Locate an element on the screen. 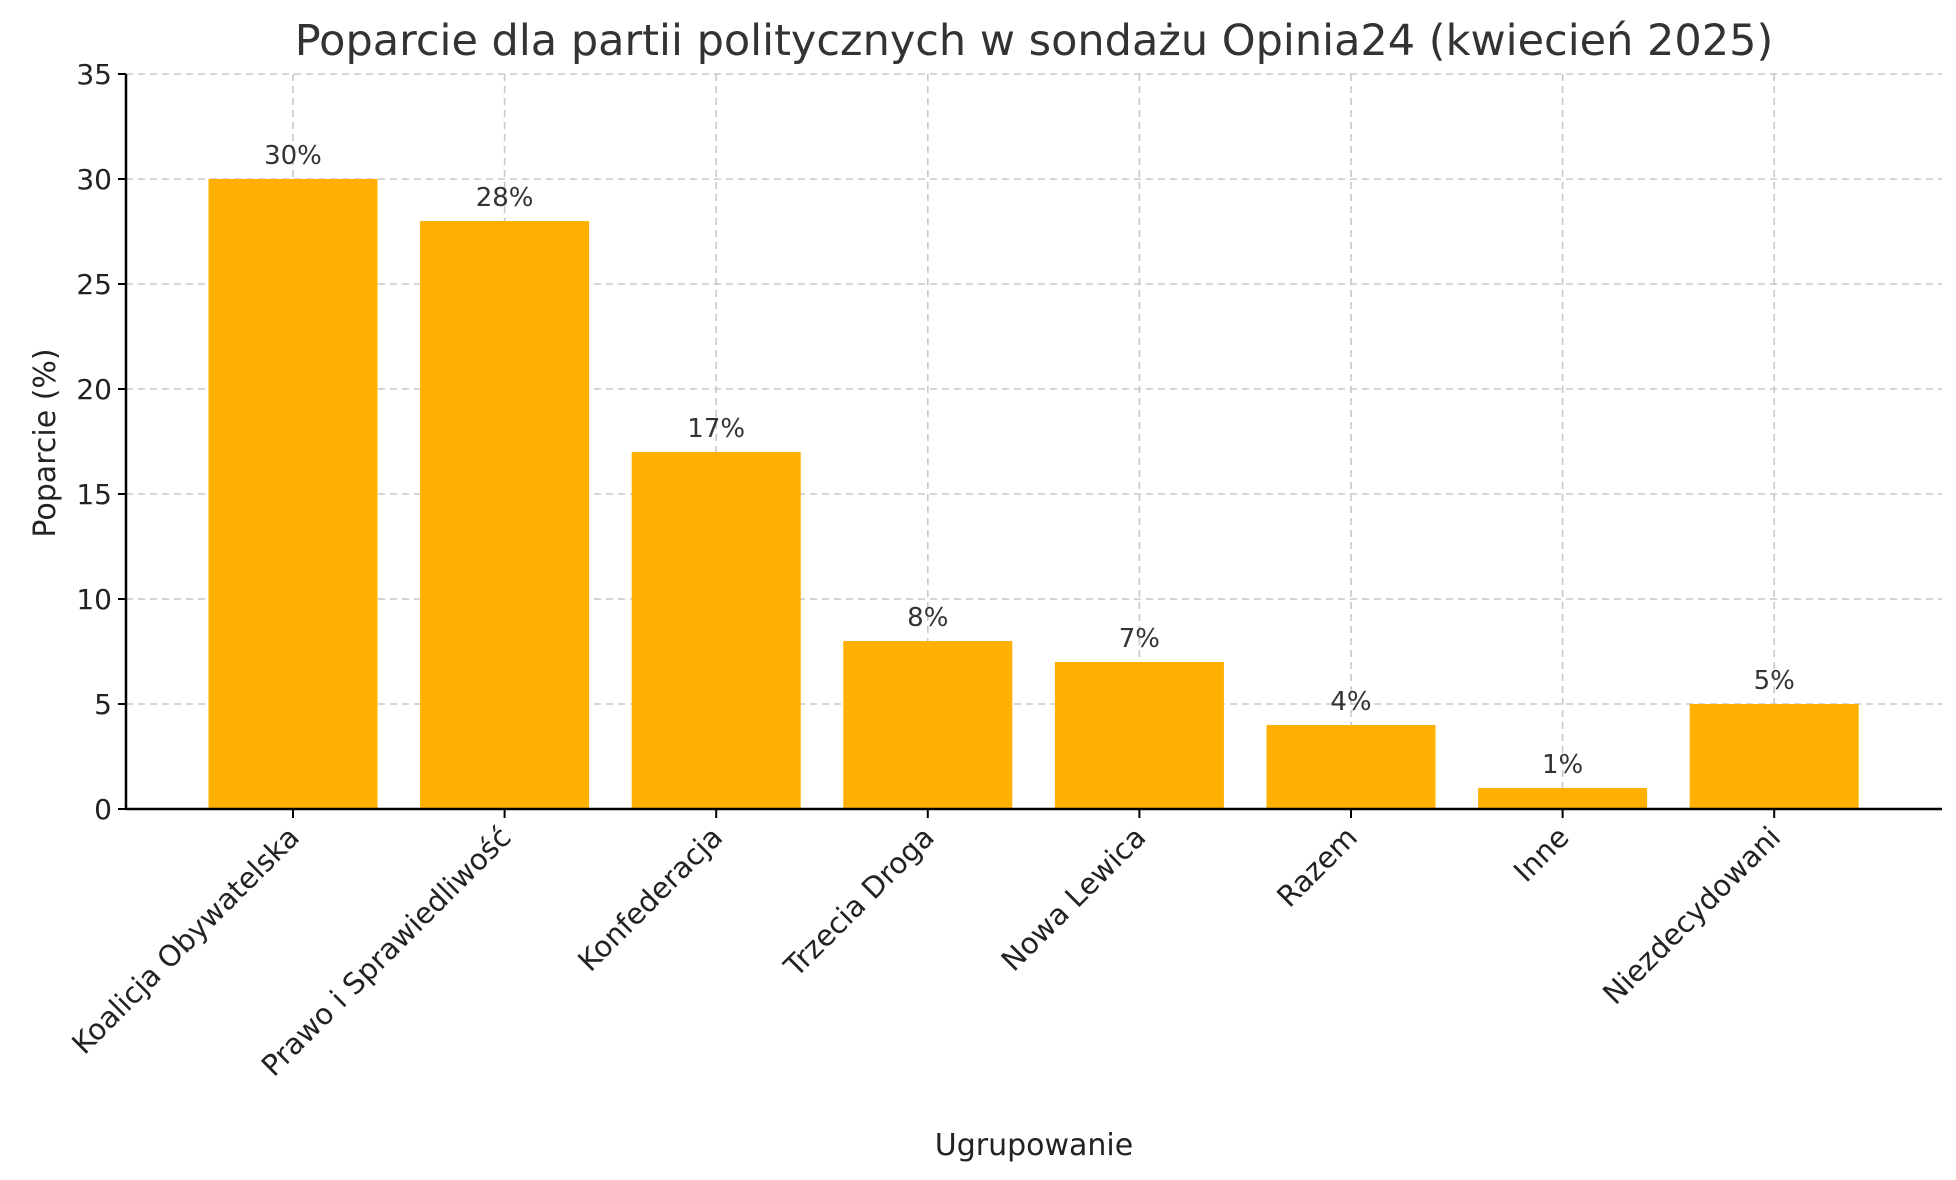  y-tick-label: 35 is located at coordinates (94, 74).